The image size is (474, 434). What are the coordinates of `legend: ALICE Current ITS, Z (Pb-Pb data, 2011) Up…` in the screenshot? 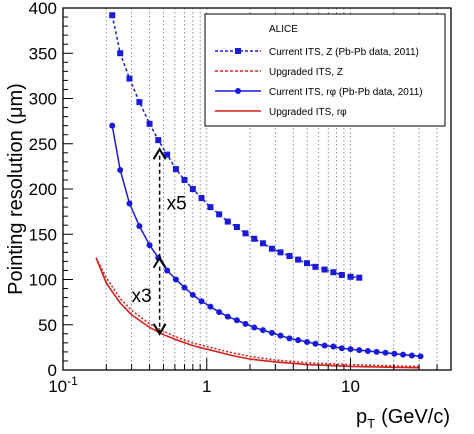 It's located at (325, 70).